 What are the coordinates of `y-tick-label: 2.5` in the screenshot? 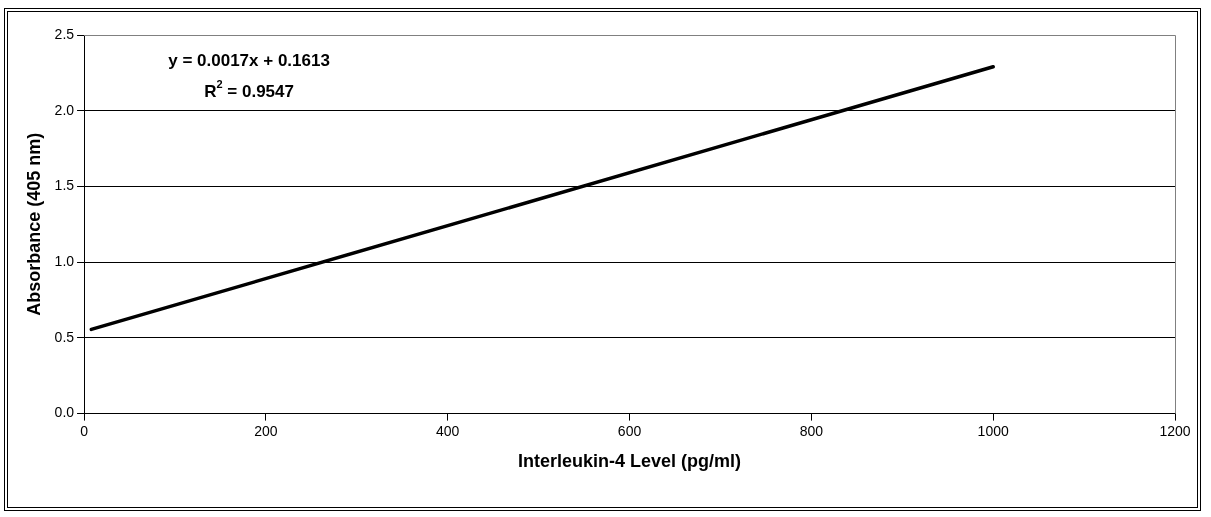 It's located at (64, 33).